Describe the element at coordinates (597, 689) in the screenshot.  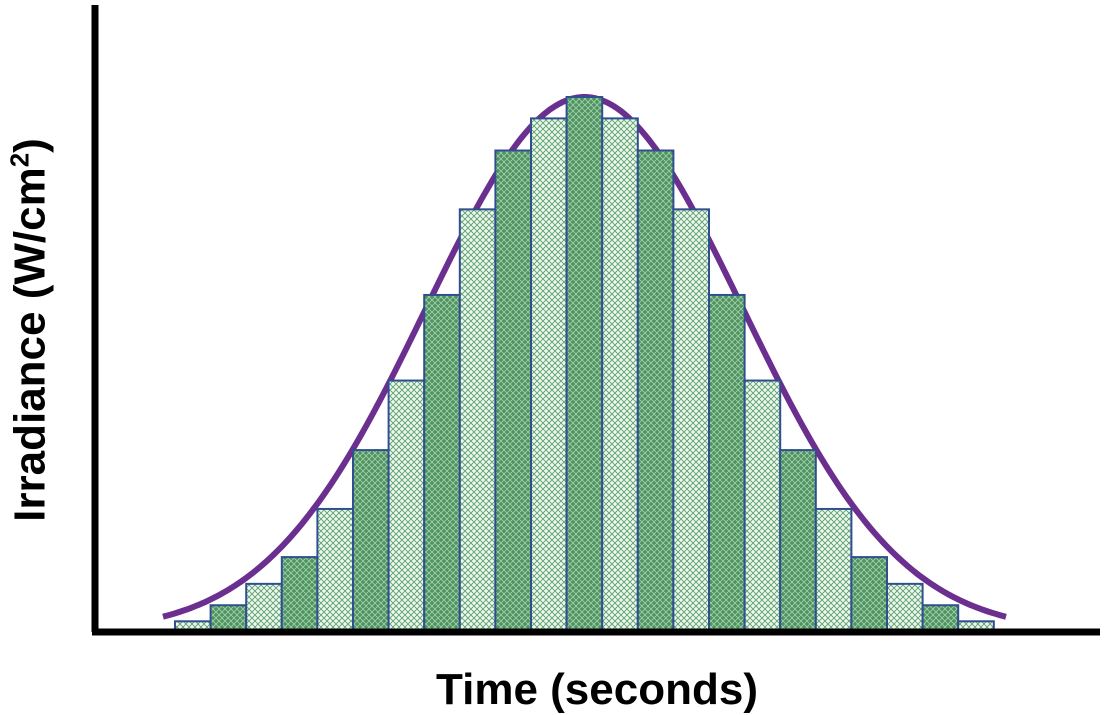
I see `x-axis-label: Time (seconds)` at that location.